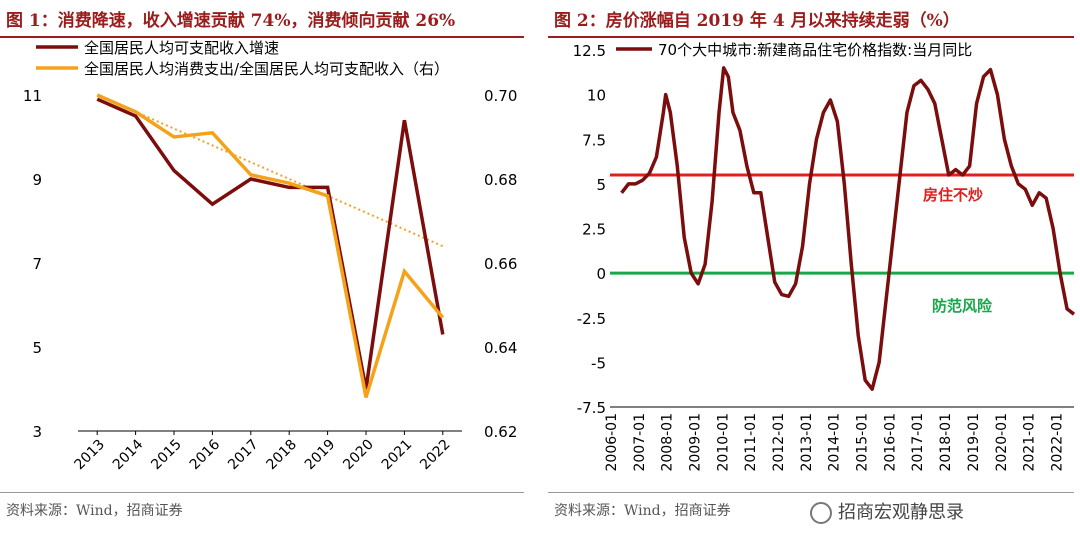 The image size is (1080, 554). Describe the element at coordinates (500, 348) in the screenshot. I see `right-tick-label: 0.64` at that location.